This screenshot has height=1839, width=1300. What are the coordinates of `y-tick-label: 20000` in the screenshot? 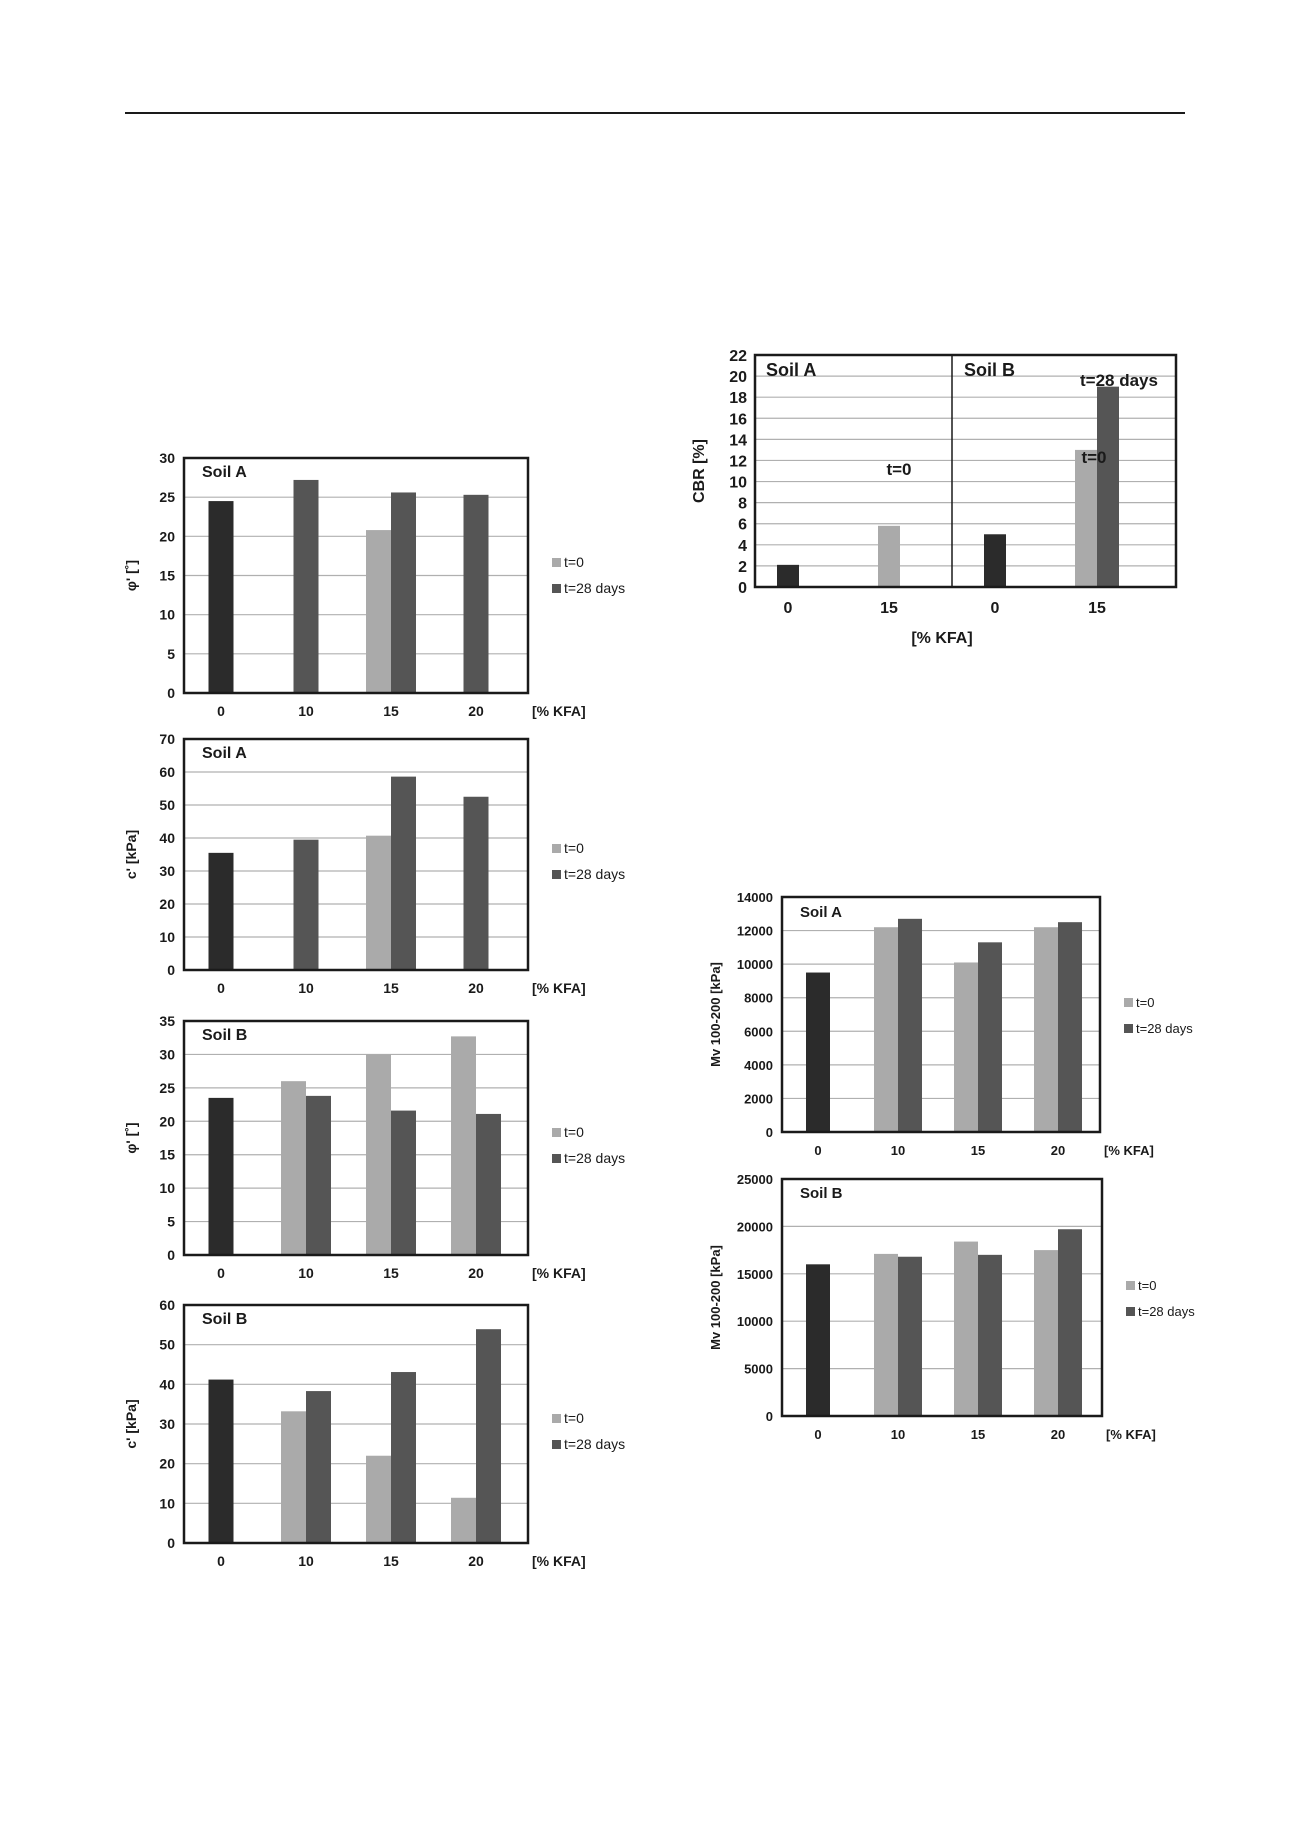 It's located at (755, 1226).